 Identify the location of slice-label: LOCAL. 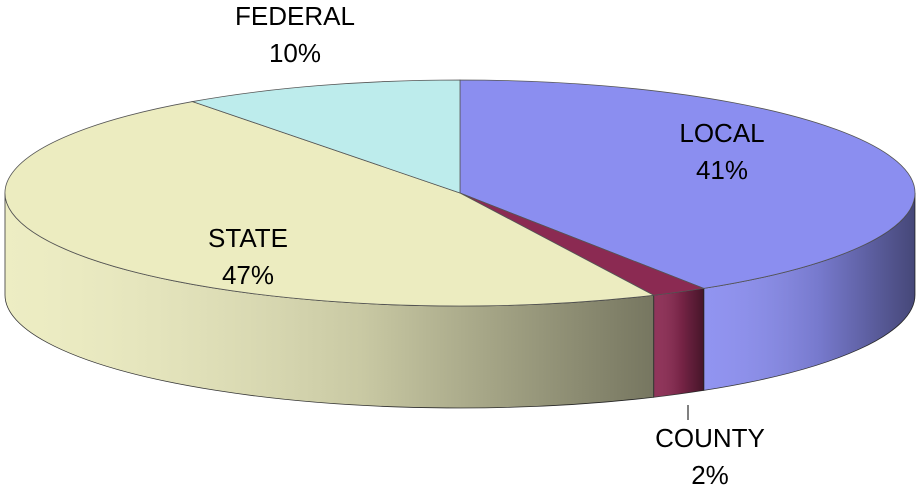
(721, 133).